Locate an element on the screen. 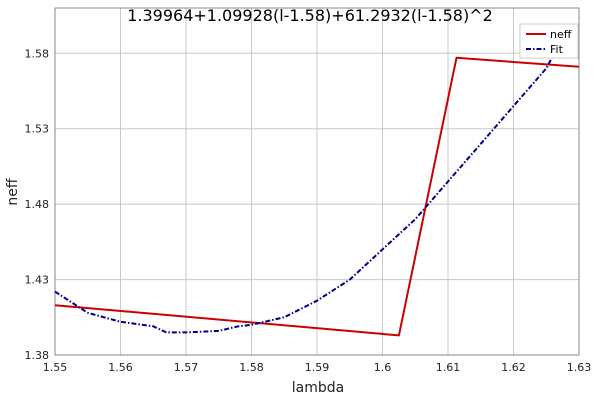 The width and height of the screenshot is (600, 400). y-tick-label: 1.58 is located at coordinates (37, 53).